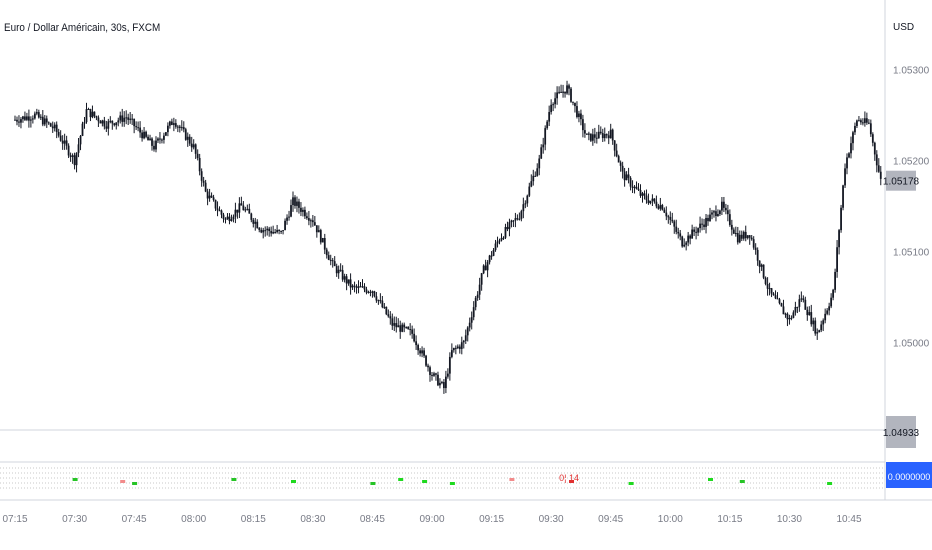  Describe the element at coordinates (911, 71) in the screenshot. I see `price-tick-label-0: 1.05300` at that location.